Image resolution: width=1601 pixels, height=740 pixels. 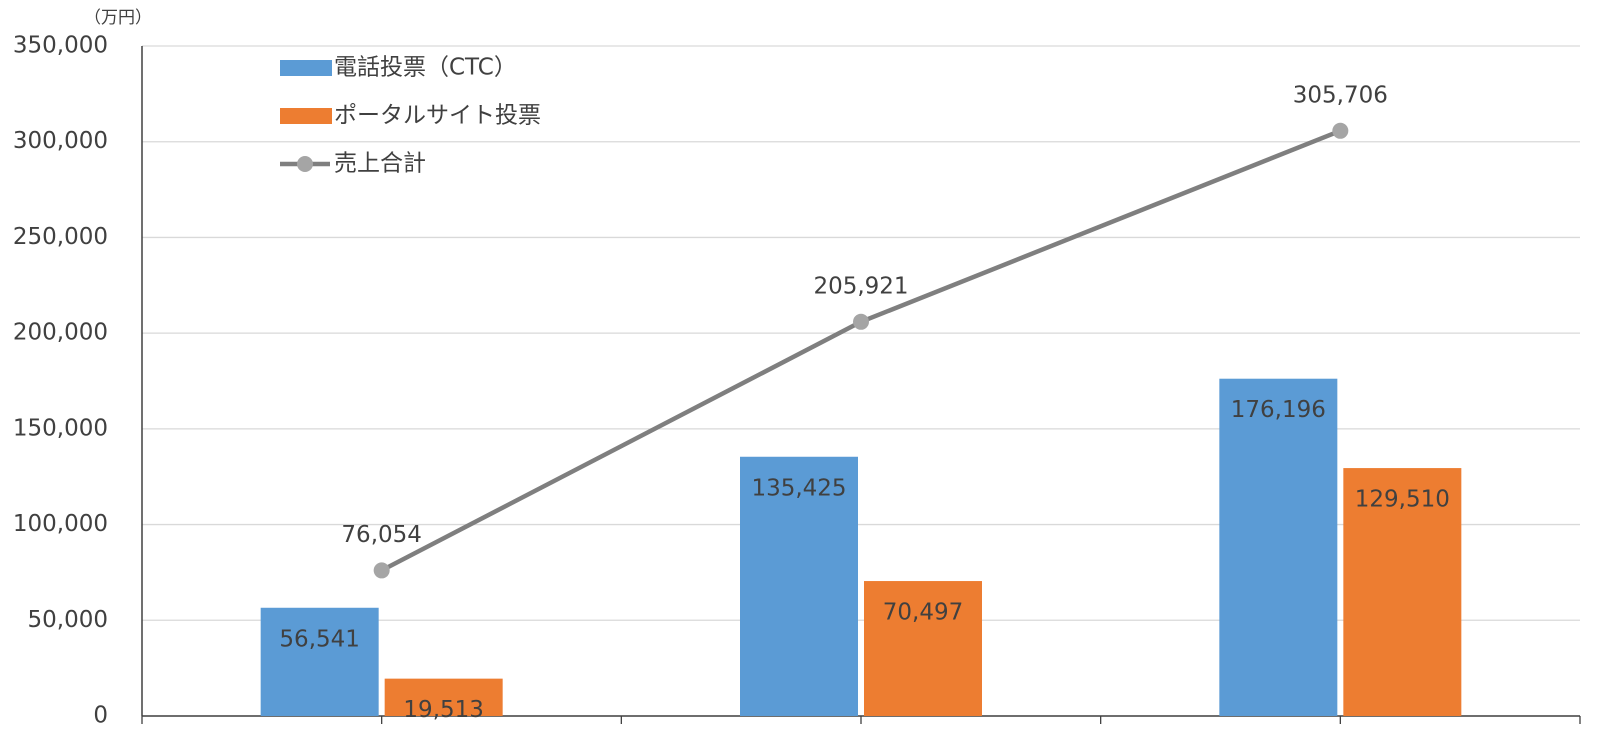 I want to click on data-label: 76,054, so click(x=381, y=535).